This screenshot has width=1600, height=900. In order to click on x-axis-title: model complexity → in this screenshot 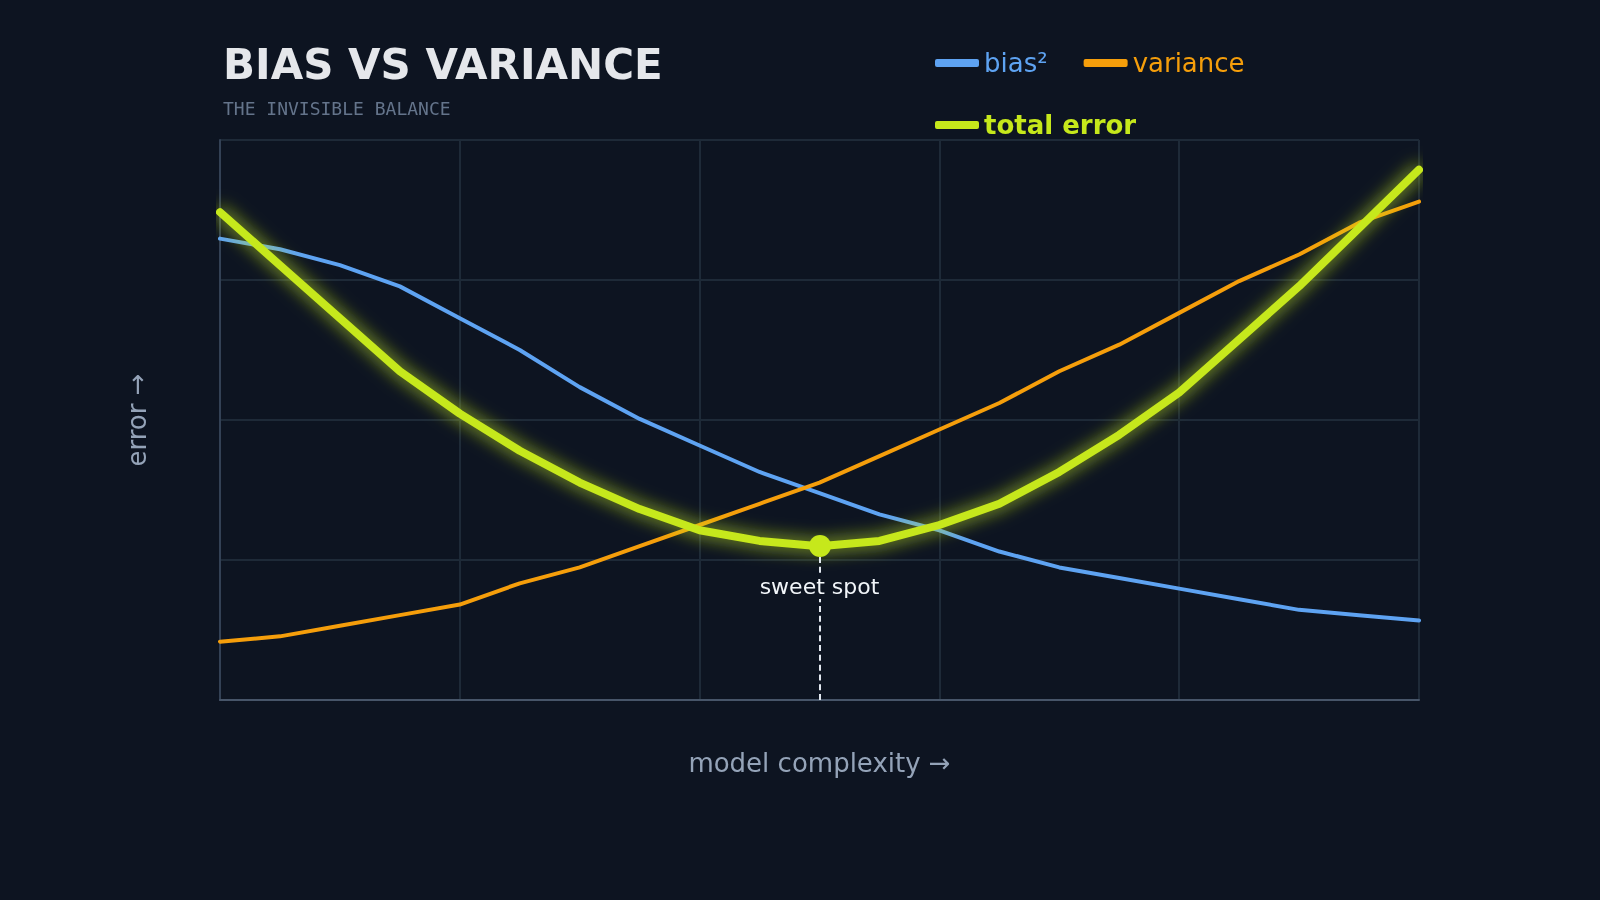, I will do `click(819, 763)`.